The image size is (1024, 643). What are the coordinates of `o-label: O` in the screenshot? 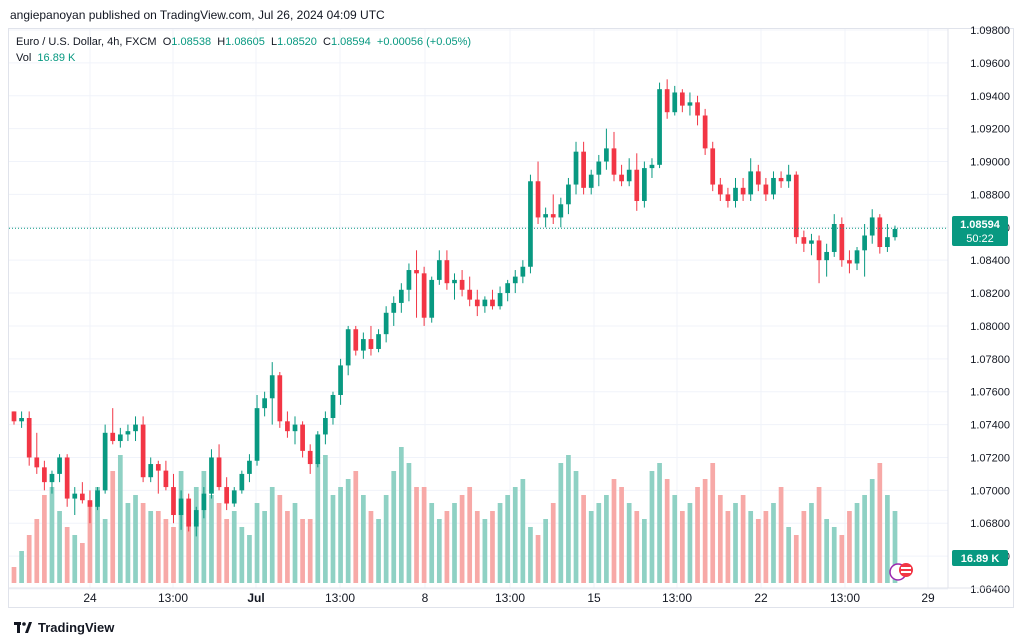 It's located at (167, 42).